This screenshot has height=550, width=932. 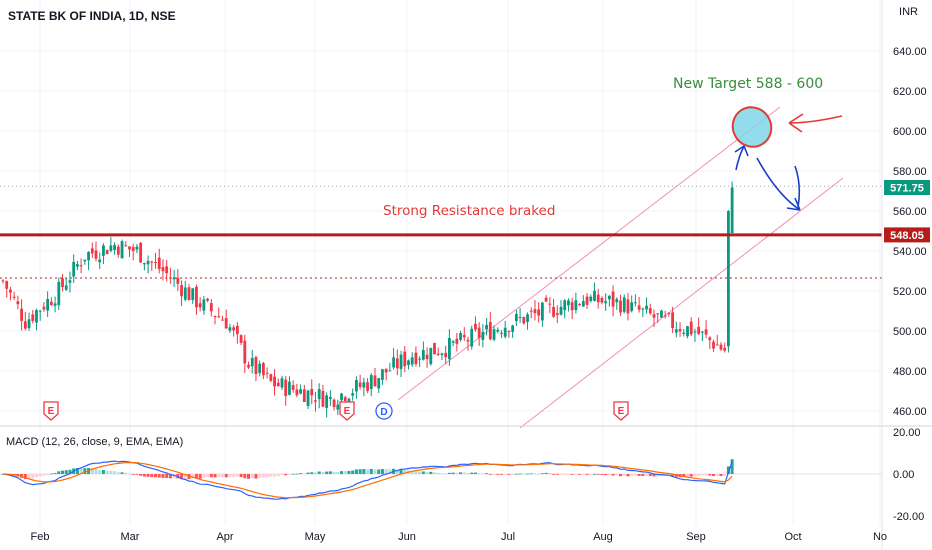 What do you see at coordinates (903, 475) in the screenshot?
I see `macd-tick-label: 0.00` at bounding box center [903, 475].